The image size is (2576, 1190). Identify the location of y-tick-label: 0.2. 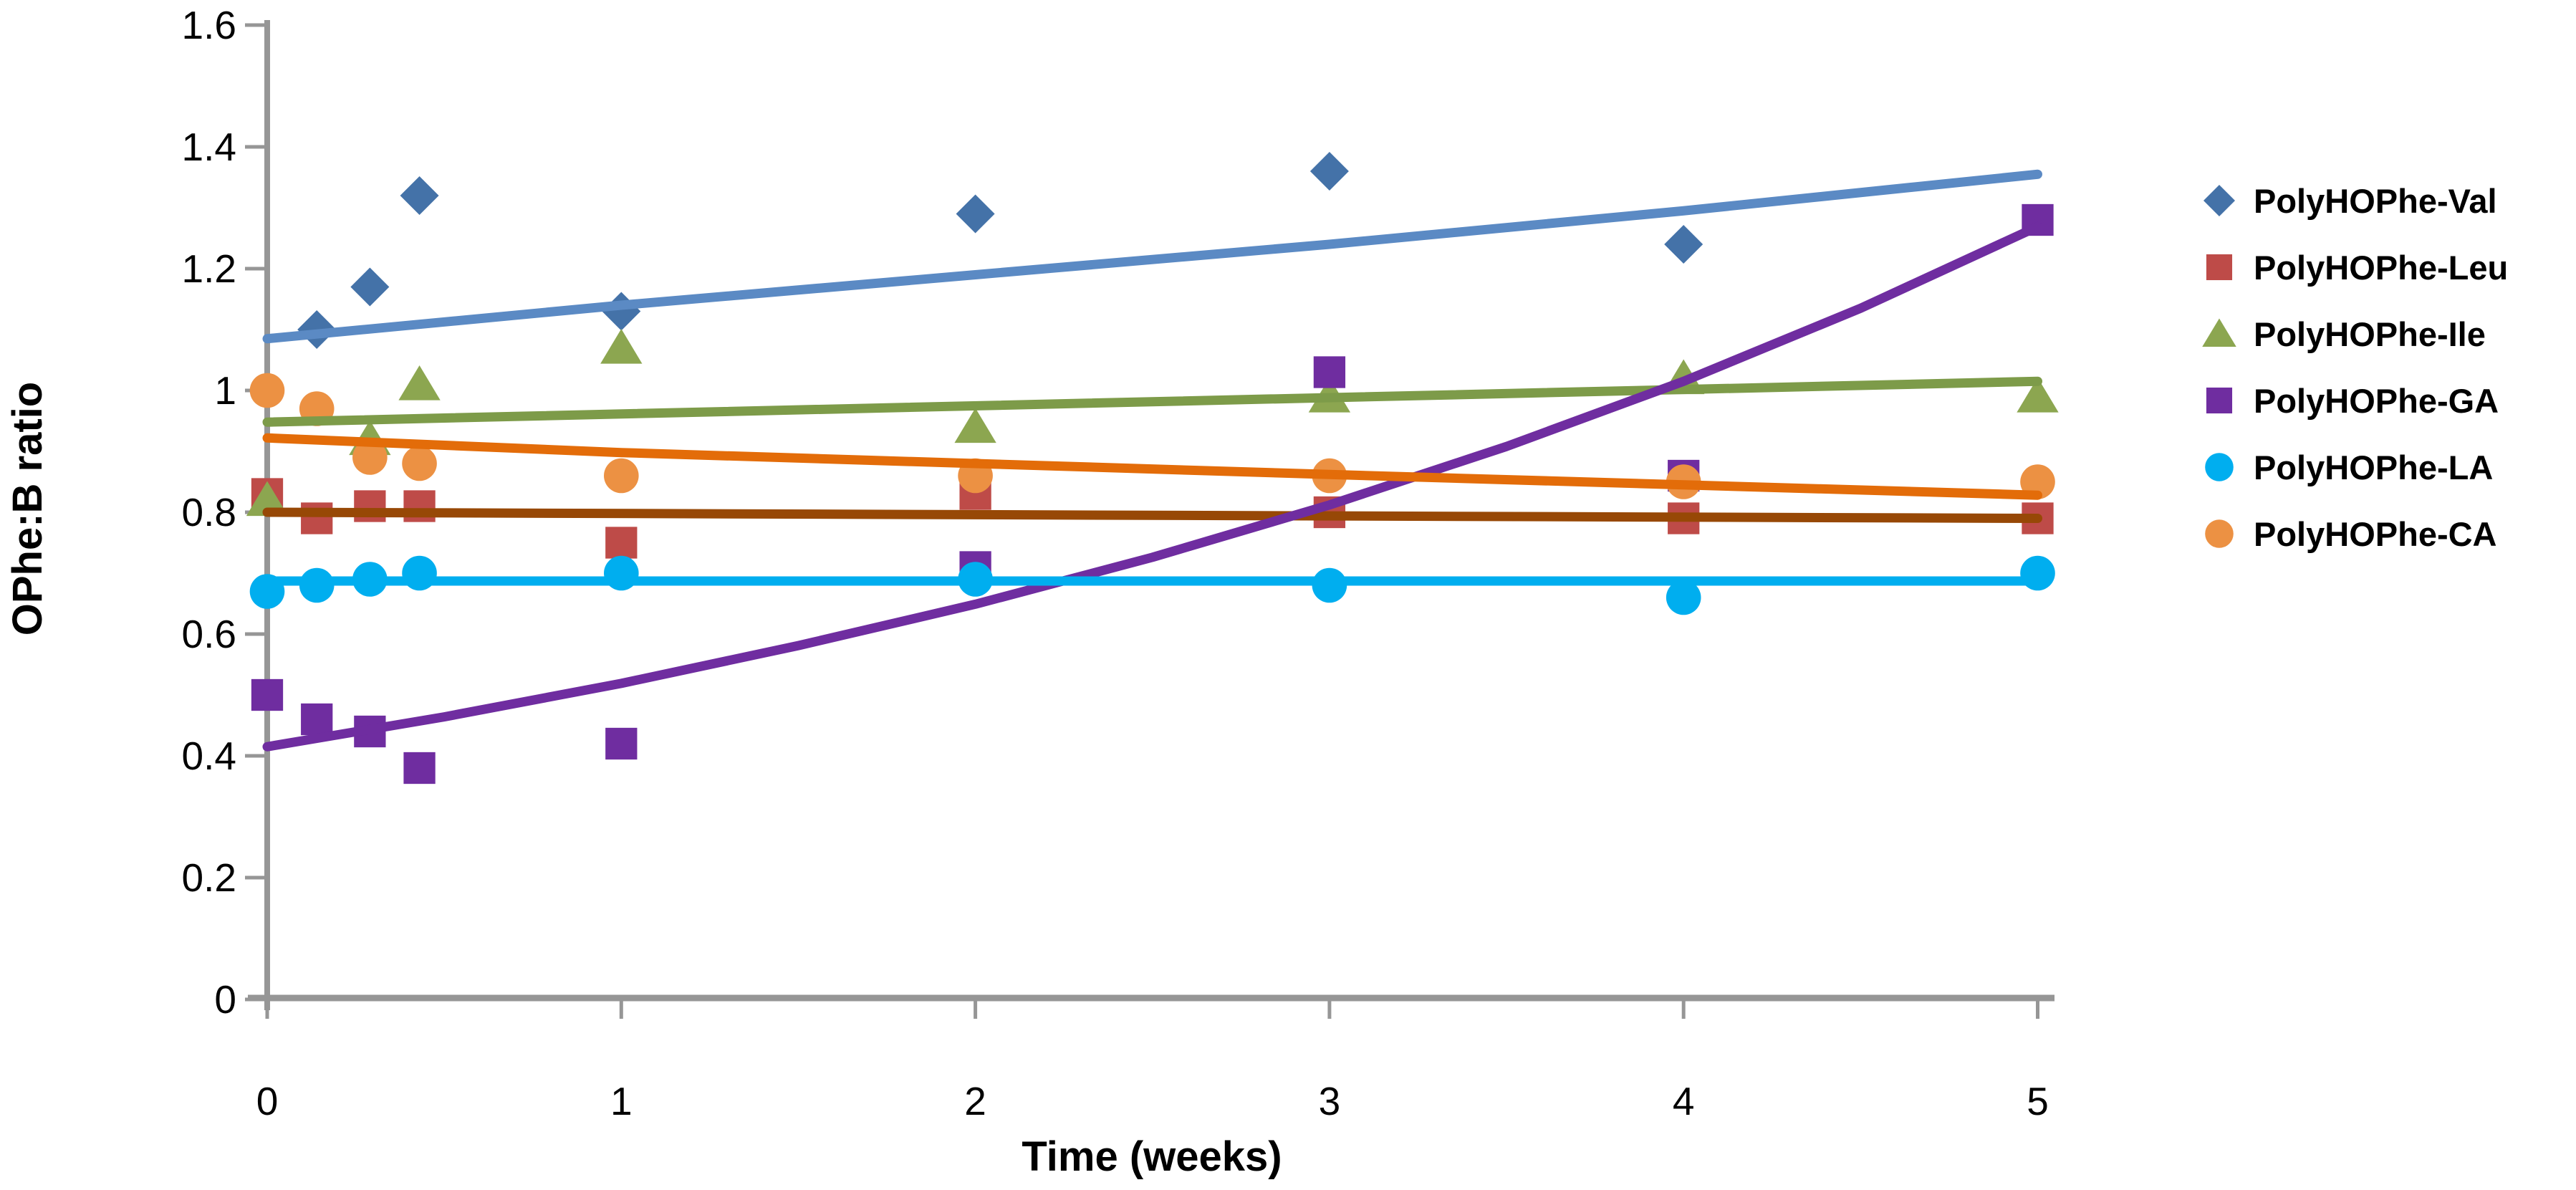
(209, 877).